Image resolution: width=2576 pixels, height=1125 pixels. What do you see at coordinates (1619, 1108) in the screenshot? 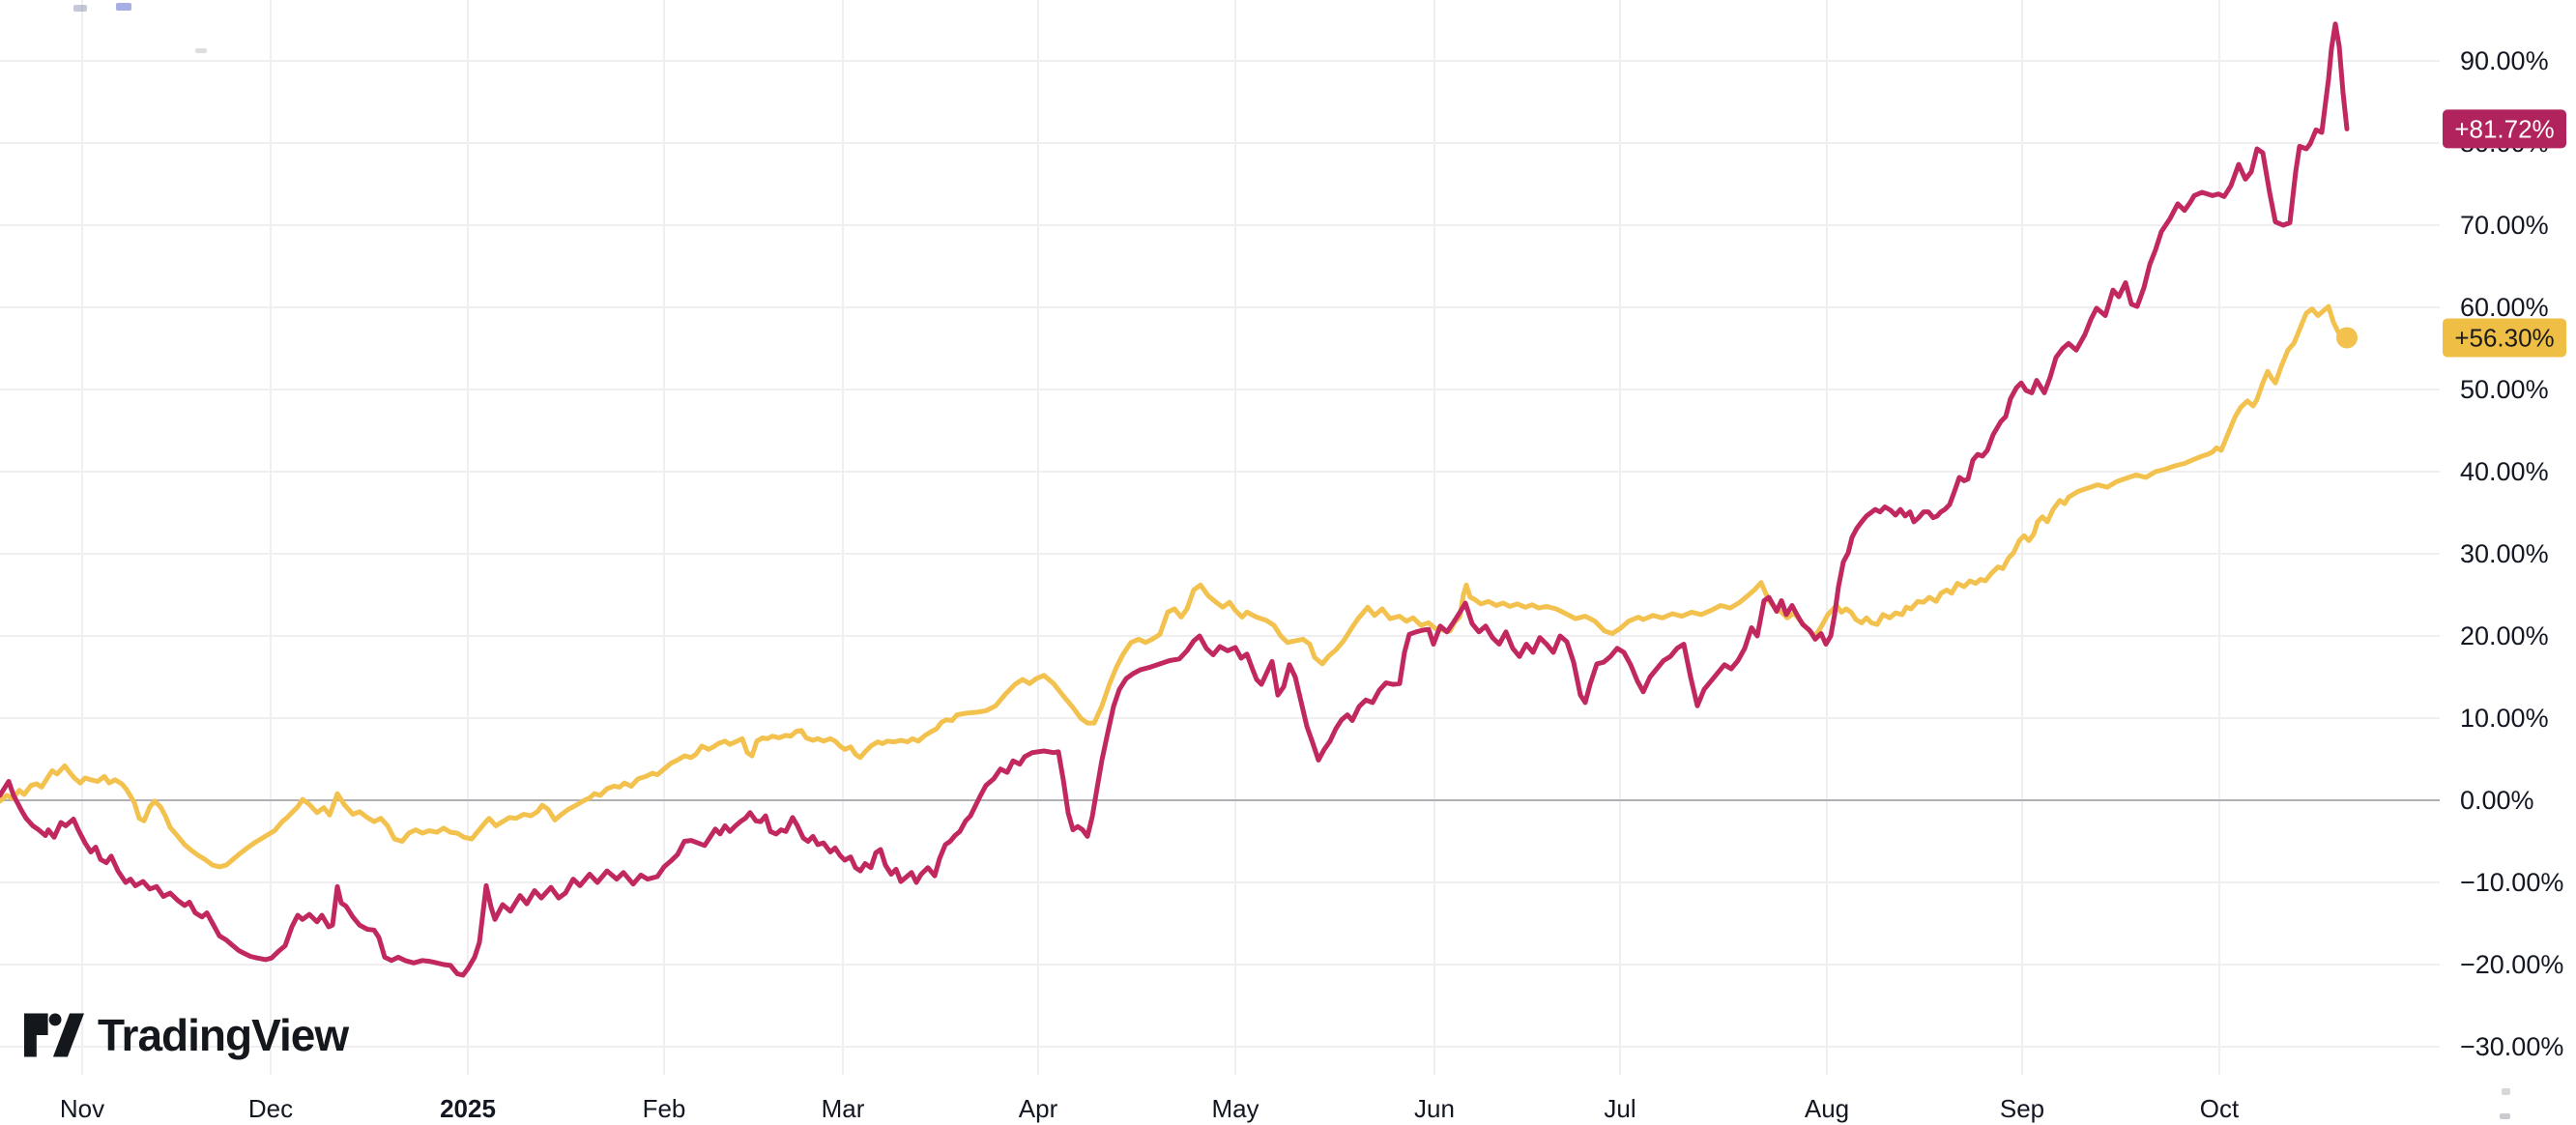
I see `x-axis-tick-label: Jul` at bounding box center [1619, 1108].